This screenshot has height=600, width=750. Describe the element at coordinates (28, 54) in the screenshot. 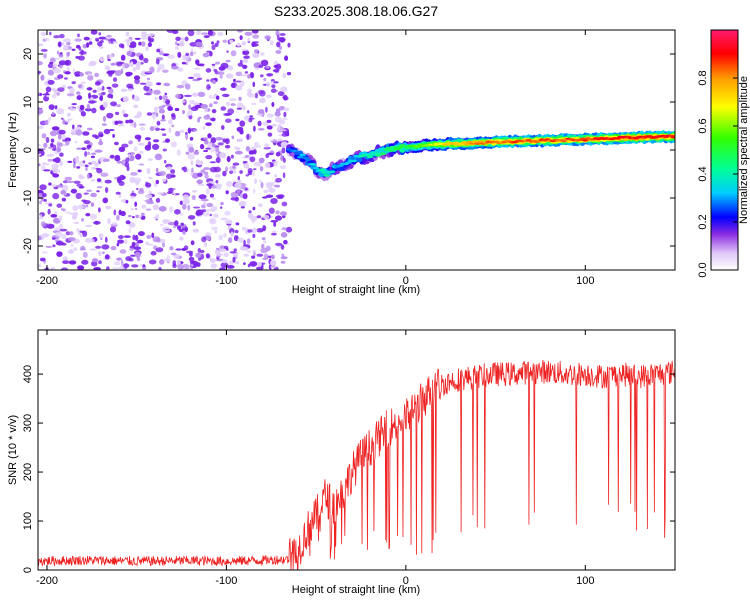

I see `y-tick-label: 20` at that location.